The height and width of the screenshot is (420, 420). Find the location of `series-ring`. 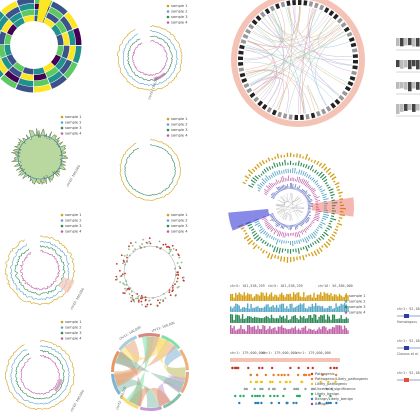

series-ring is located at coordinates (40, 270).